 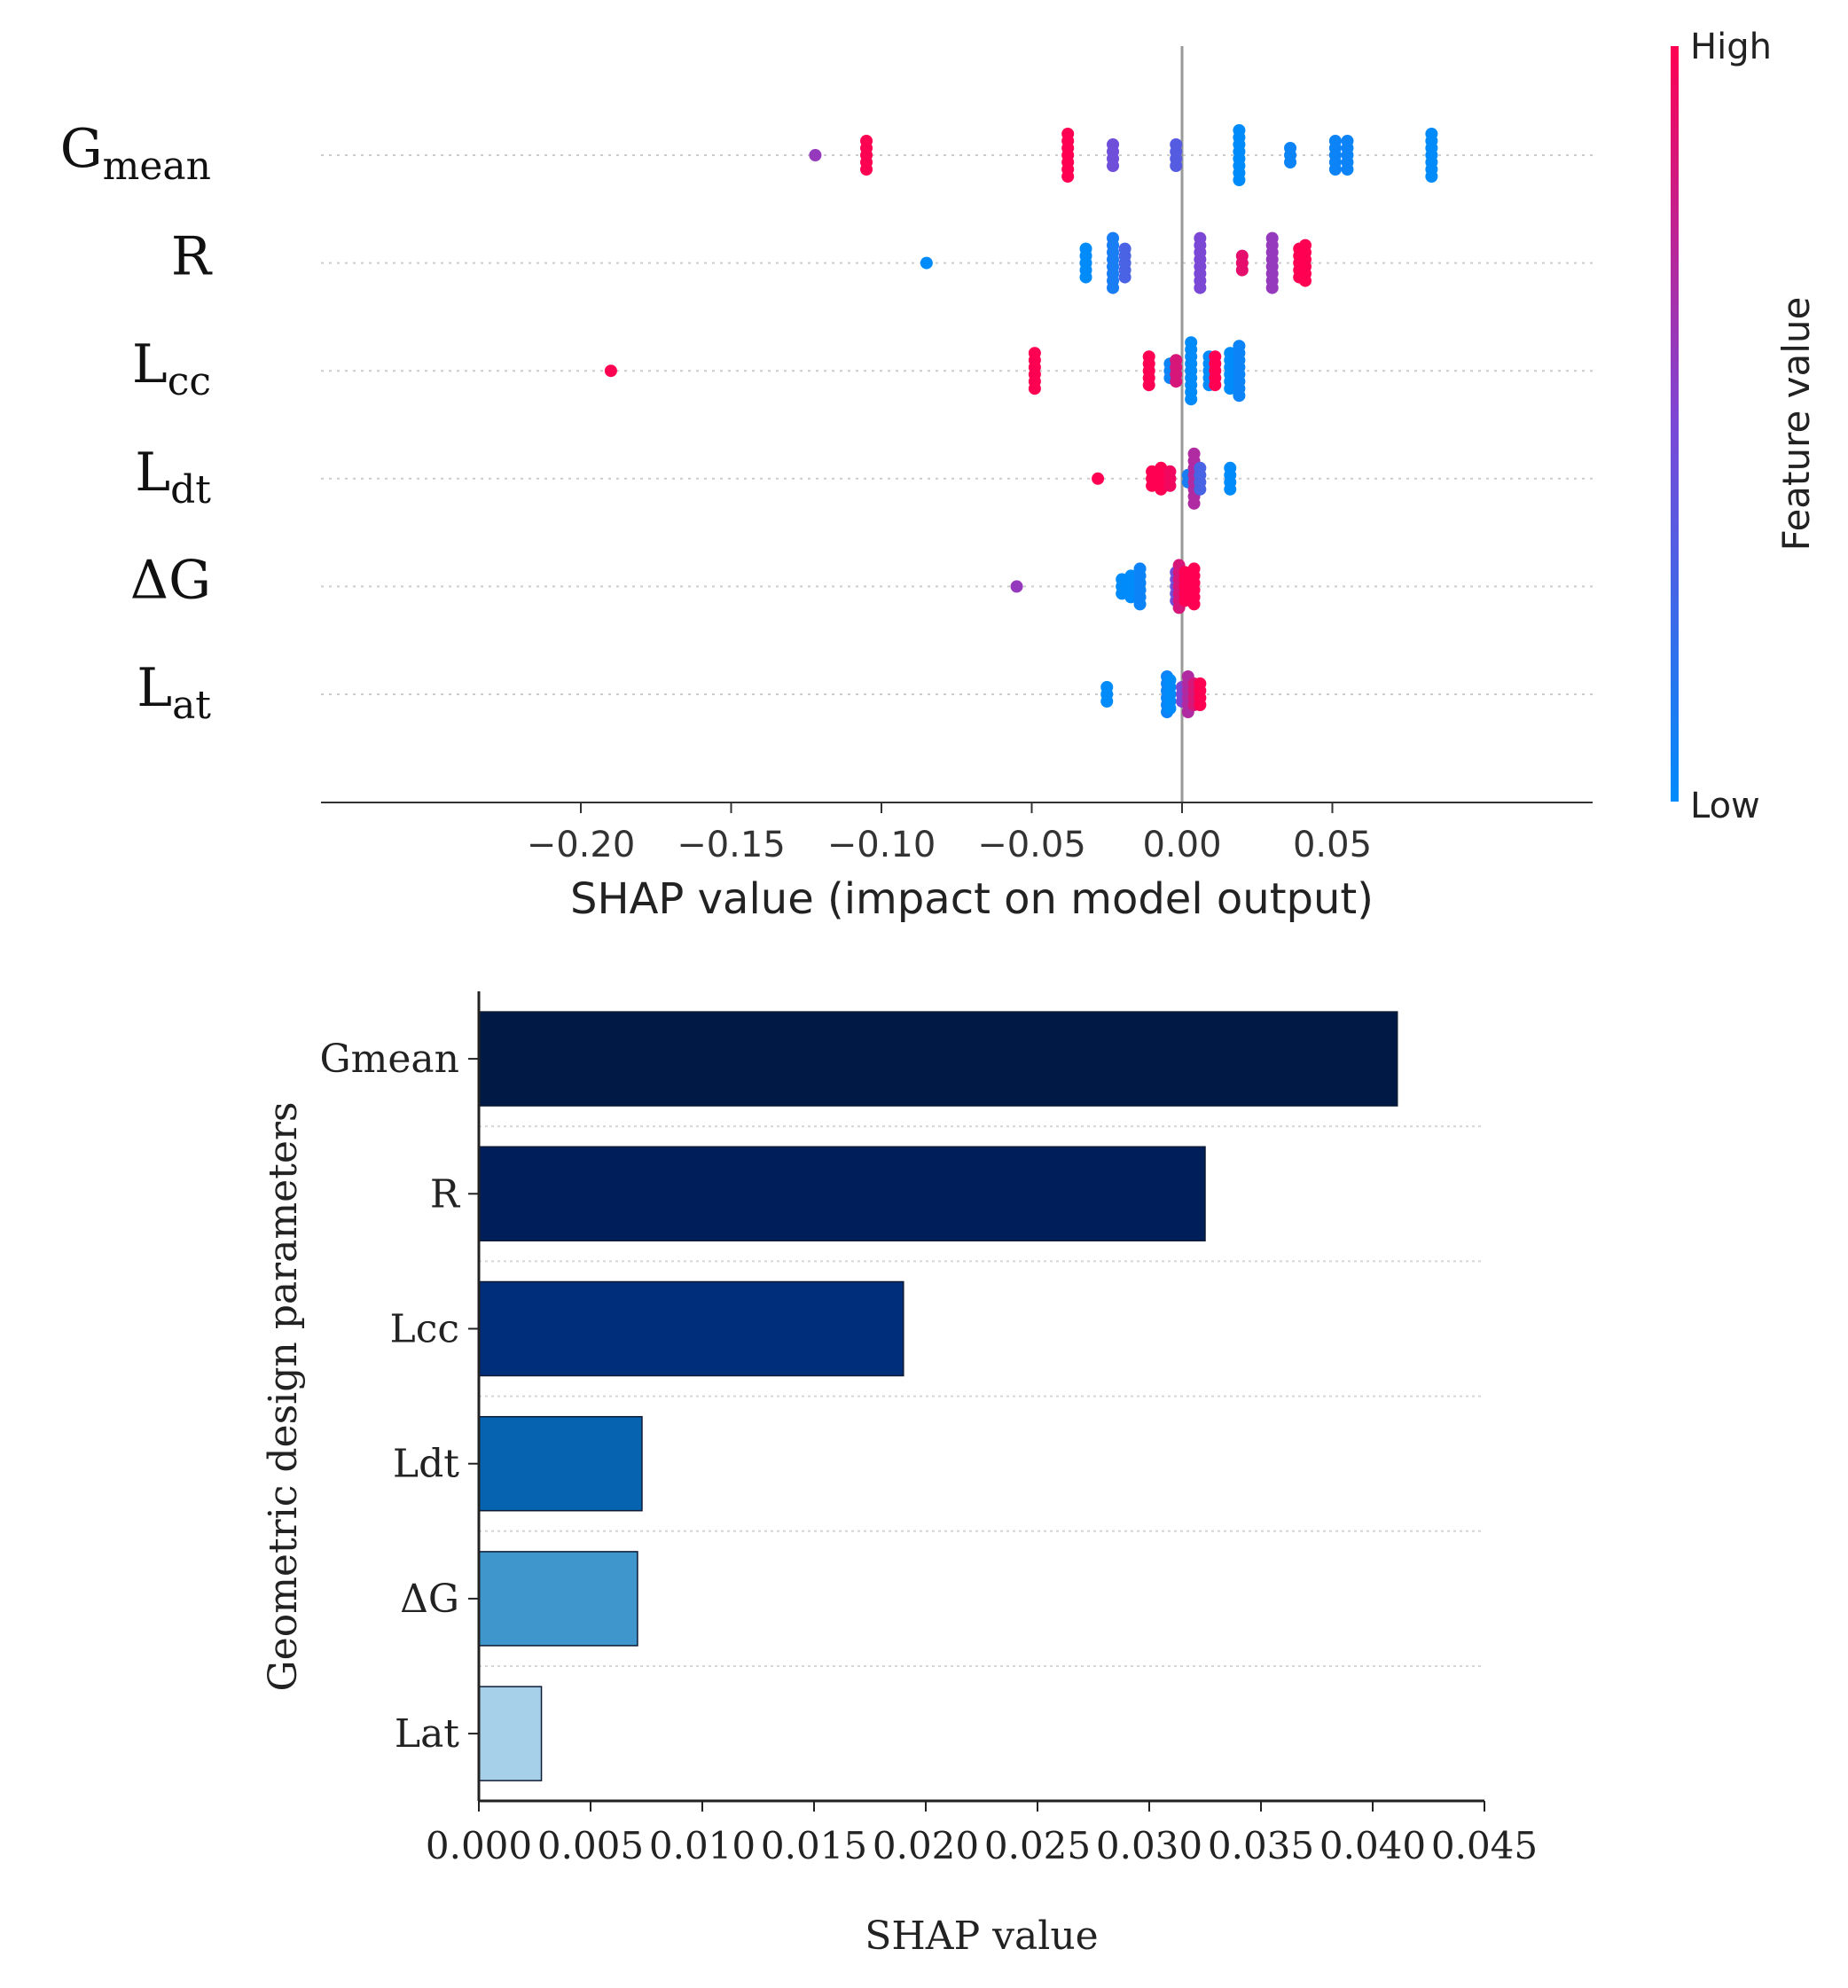 What do you see at coordinates (1149, 1845) in the screenshot?
I see `bar-x-tick-label: 0.030` at bounding box center [1149, 1845].